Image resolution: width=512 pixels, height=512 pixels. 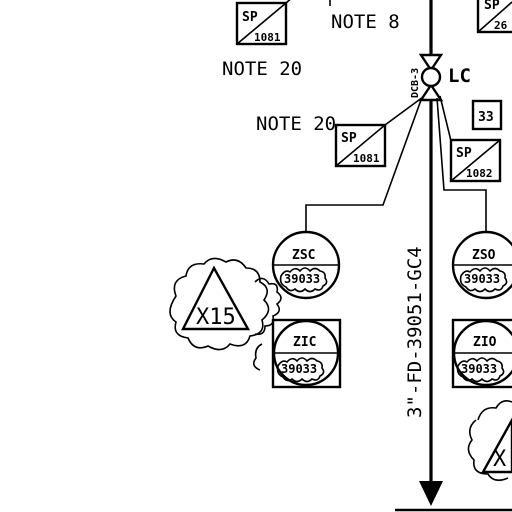 What do you see at coordinates (404, 111) in the screenshot?
I see `signal-to-sp-mid-left` at bounding box center [404, 111].